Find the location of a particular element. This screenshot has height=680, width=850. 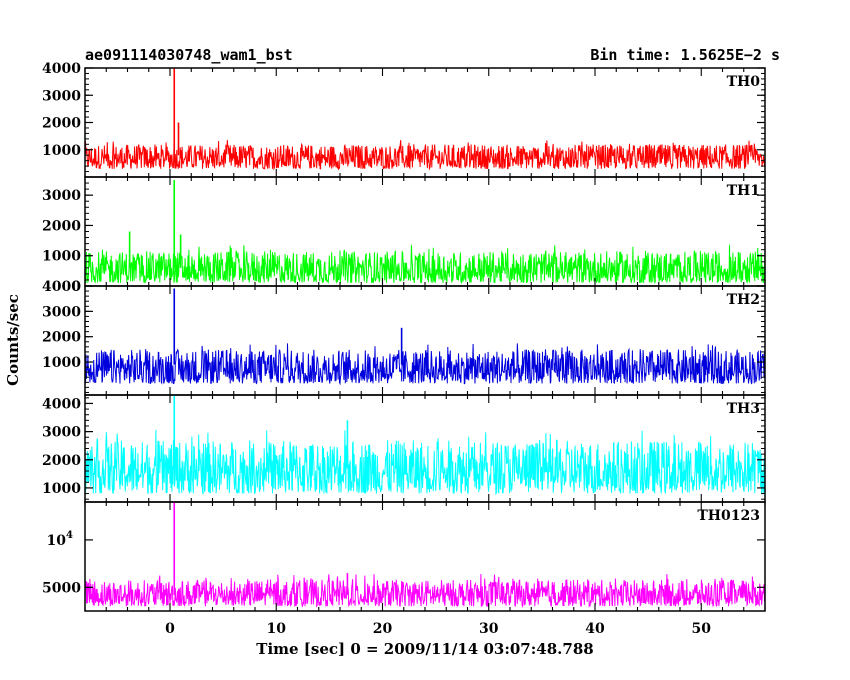

y-tick-label: 104 is located at coordinates (60, 539).